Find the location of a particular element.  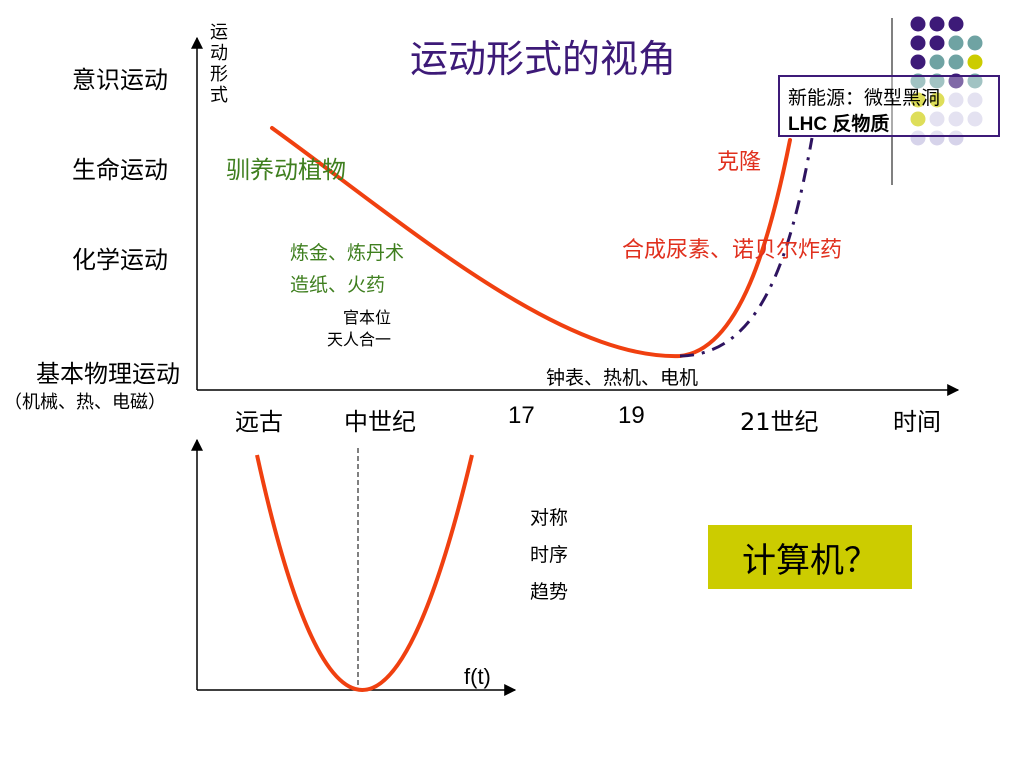

level-physical: 基本物理运动 is located at coordinates (108, 374).